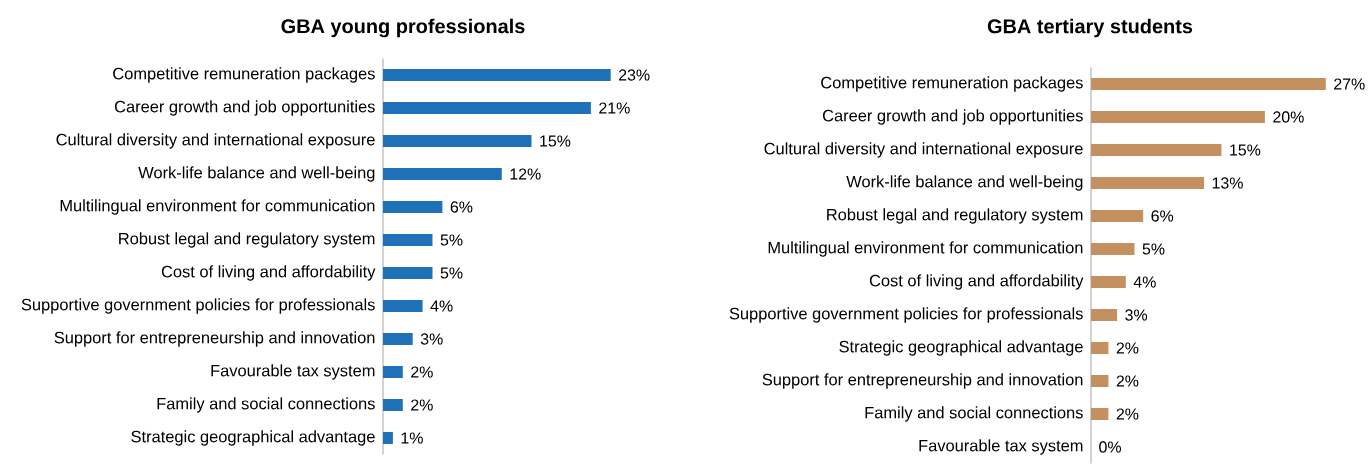 The image size is (1371, 472). What do you see at coordinates (634, 75) in the screenshot?
I see `data-label: 23%` at bounding box center [634, 75].